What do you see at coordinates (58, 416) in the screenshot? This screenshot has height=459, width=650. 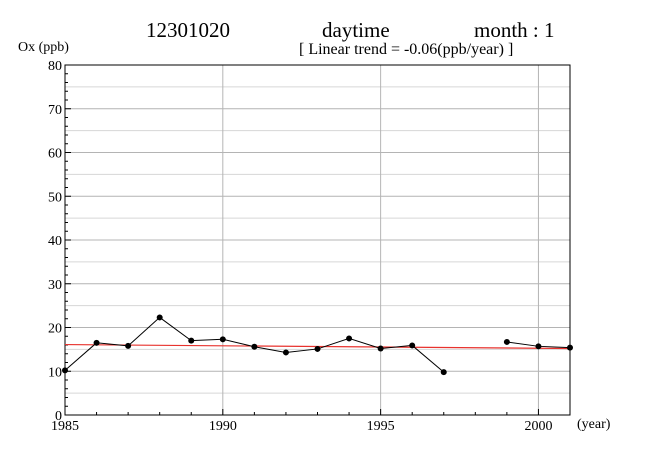 I see `y-tick-label: 0` at bounding box center [58, 416].